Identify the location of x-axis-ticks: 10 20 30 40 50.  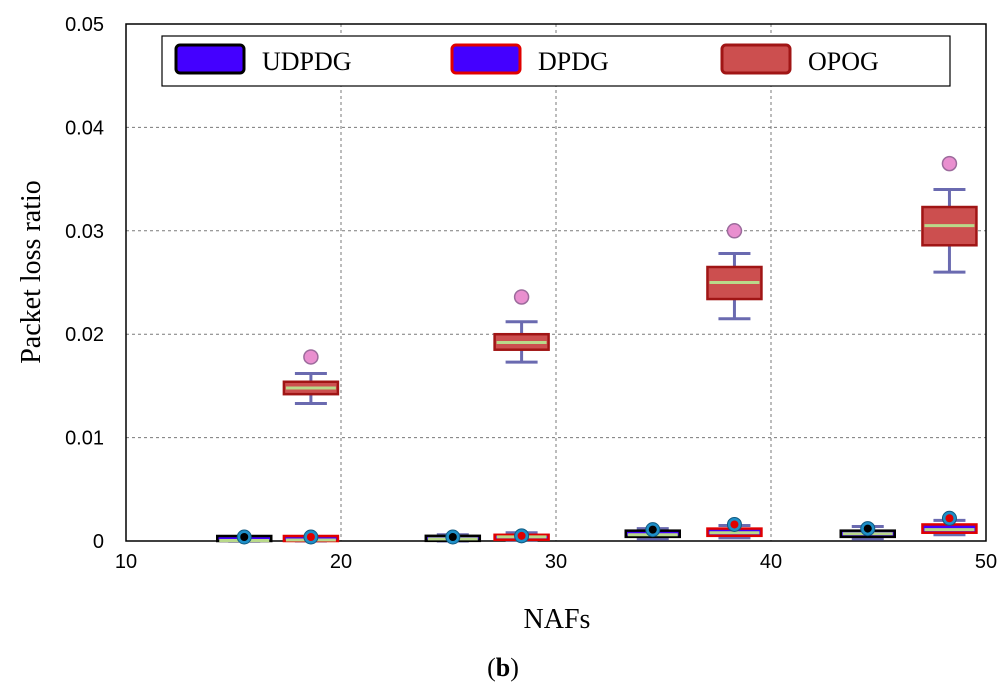
(556, 562).